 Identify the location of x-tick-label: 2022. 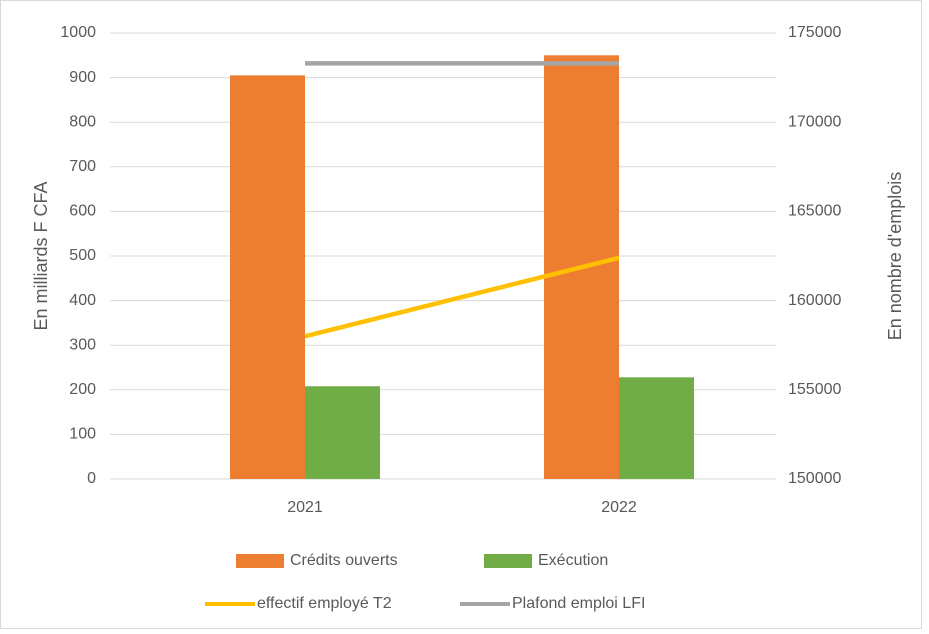
(619, 507).